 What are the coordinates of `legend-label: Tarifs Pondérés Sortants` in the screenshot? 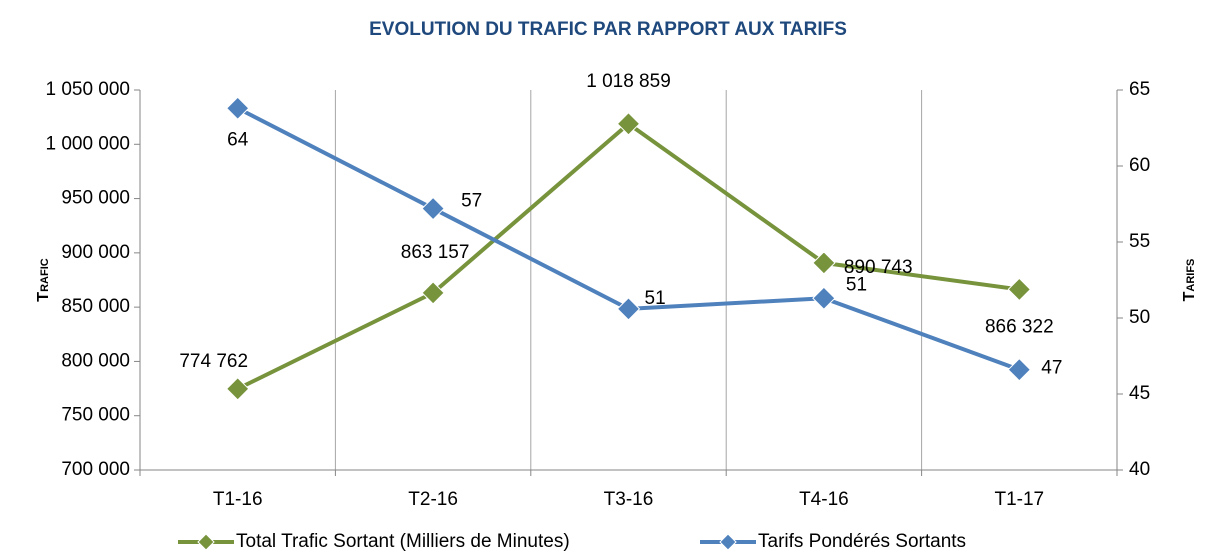 It's located at (862, 541).